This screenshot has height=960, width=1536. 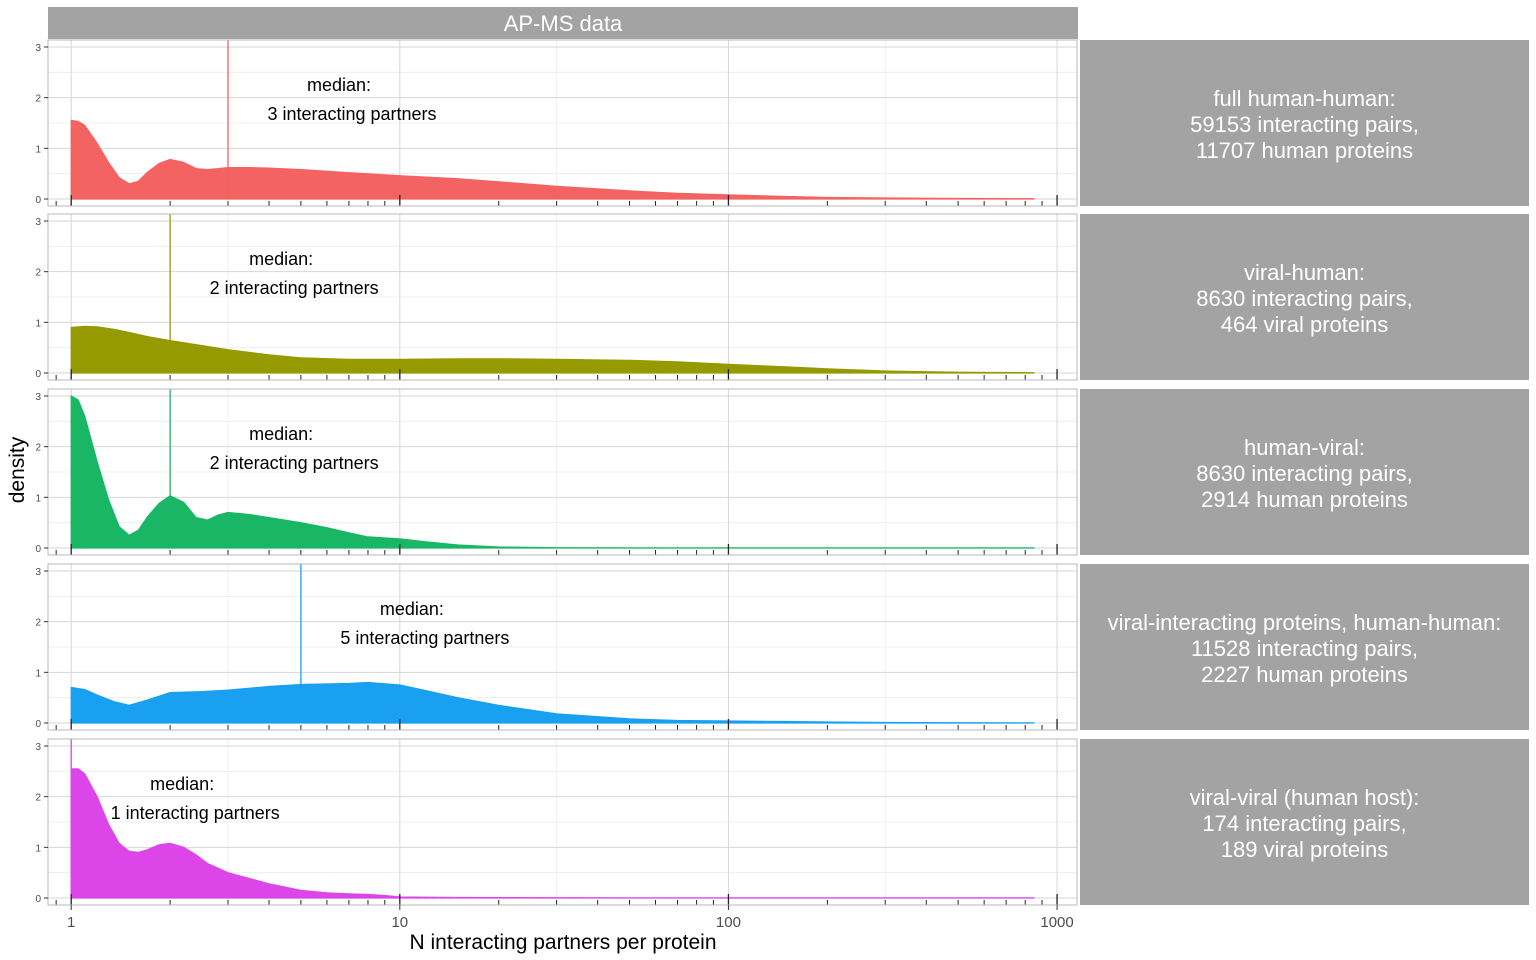 I want to click on facet-strip-line: 189 viral proteins, so click(x=1305, y=849).